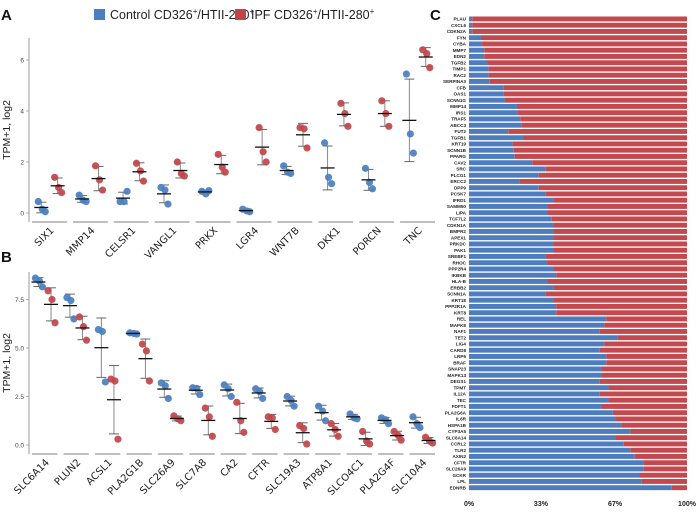 Image resolution: width=699 pixels, height=512 pixels. What do you see at coordinates (457, 425) in the screenshot?
I see `gene-label: HSPA1B` at bounding box center [457, 425].